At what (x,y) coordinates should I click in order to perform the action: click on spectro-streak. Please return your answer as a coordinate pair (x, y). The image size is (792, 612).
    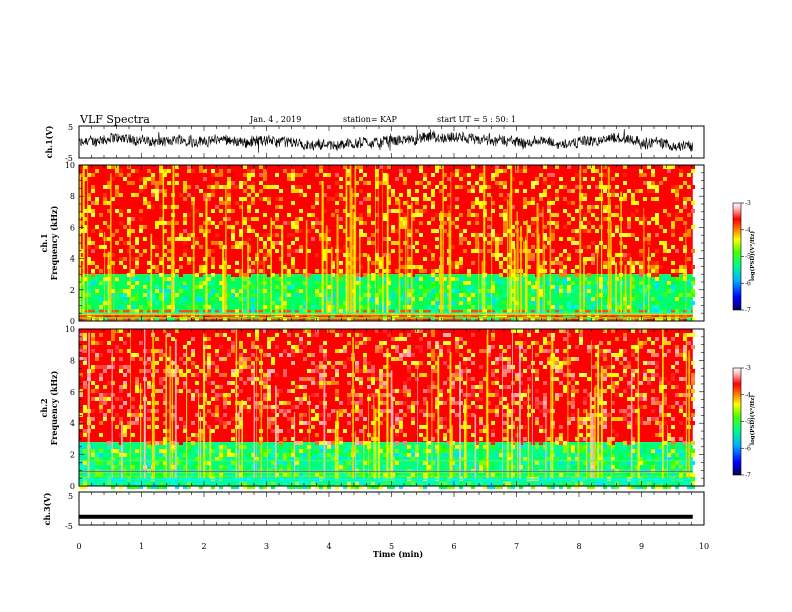
    Looking at the image, I should click on (550, 263).